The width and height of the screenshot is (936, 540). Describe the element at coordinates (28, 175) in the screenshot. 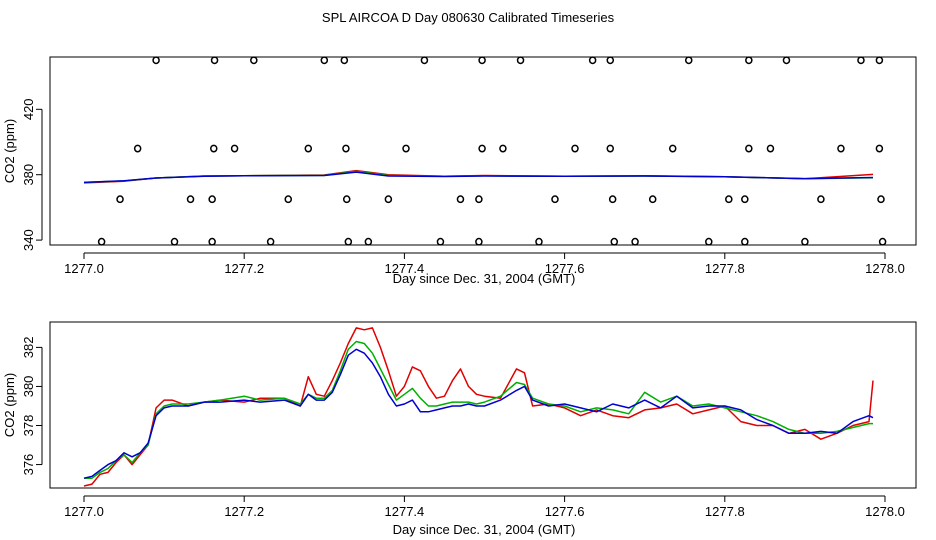

I see `top-y-tick-label: 380` at that location.